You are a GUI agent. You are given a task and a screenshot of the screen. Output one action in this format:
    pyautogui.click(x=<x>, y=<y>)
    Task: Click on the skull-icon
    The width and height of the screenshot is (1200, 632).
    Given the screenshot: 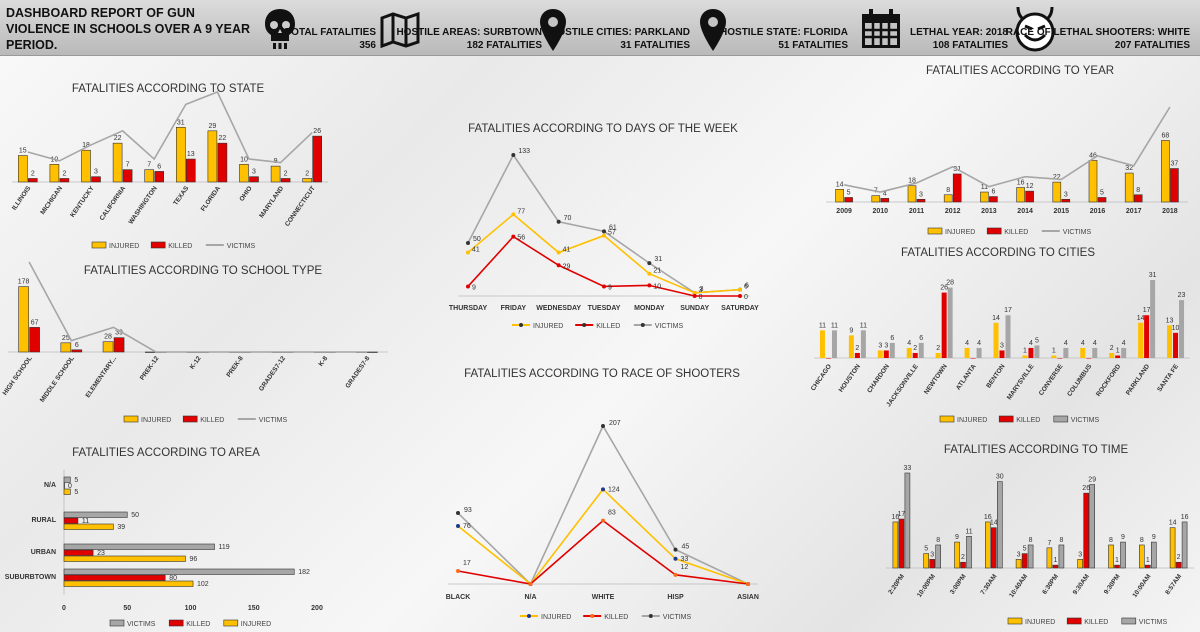 What is the action you would take?
    pyautogui.click(x=280, y=29)
    